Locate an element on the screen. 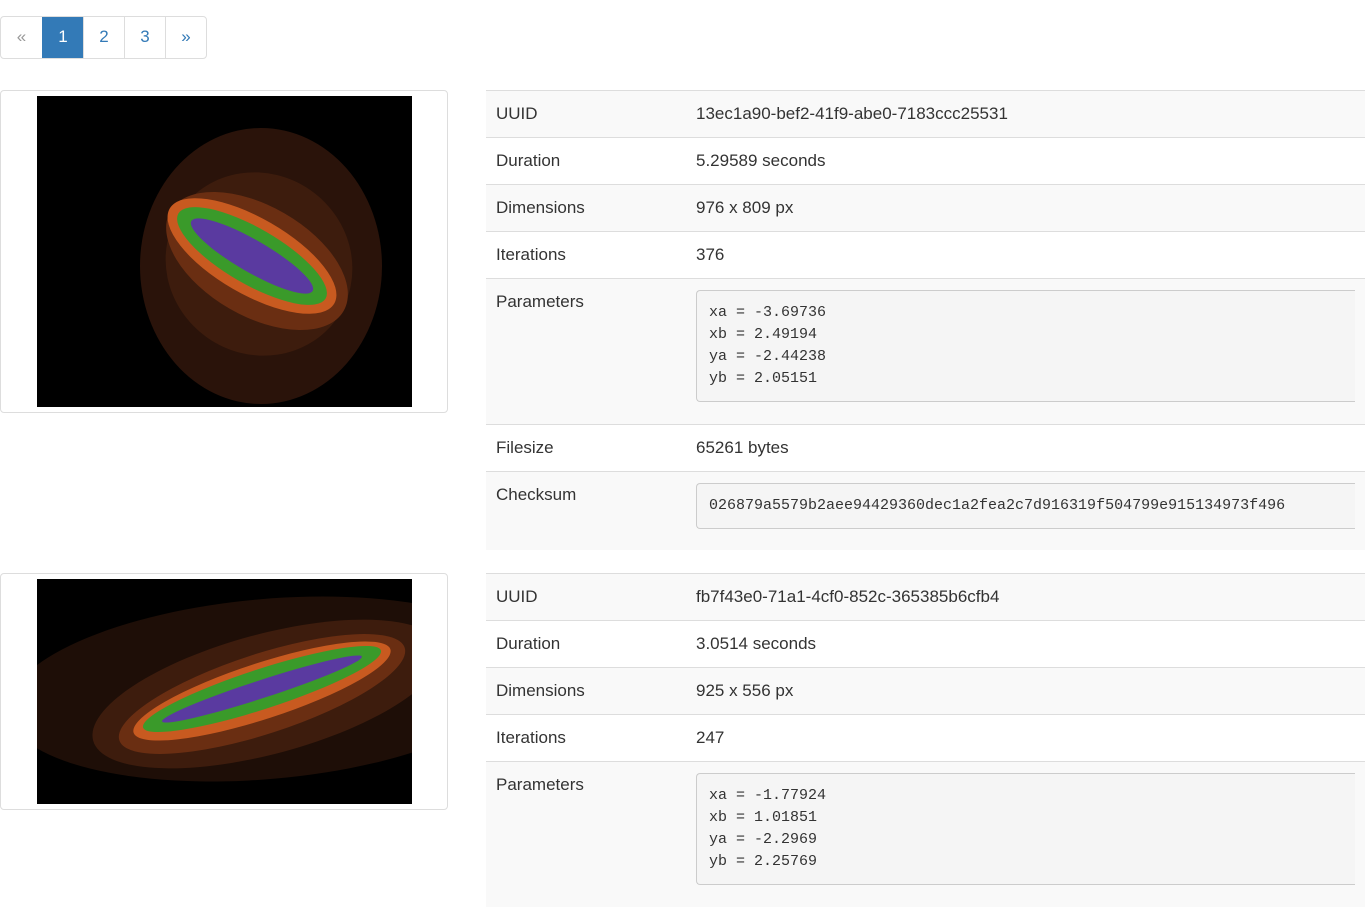 The width and height of the screenshot is (1365, 907). page-1: 1 is located at coordinates (62, 37).